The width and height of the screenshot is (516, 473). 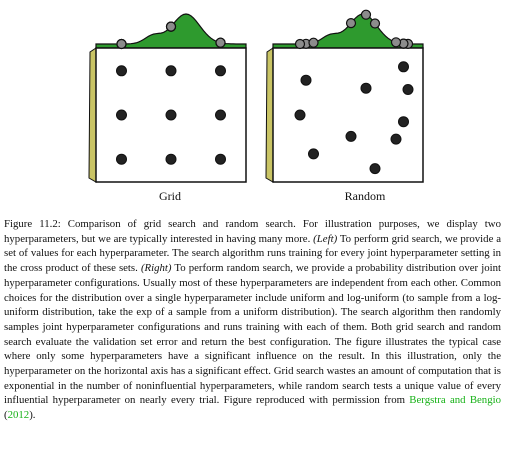 What do you see at coordinates (344, 96) in the screenshot?
I see `random-search-panel` at bounding box center [344, 96].